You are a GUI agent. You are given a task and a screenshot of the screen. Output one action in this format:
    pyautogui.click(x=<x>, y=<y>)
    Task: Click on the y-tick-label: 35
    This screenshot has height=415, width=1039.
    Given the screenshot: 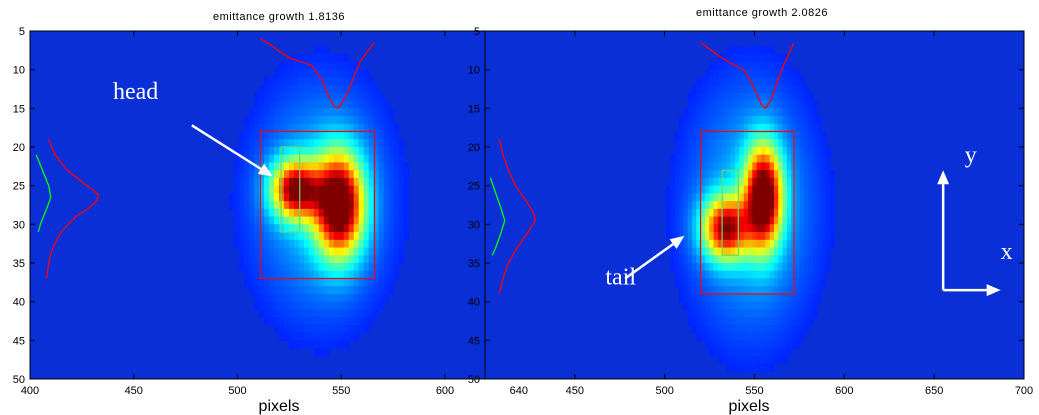 What is the action you would take?
    pyautogui.click(x=474, y=264)
    